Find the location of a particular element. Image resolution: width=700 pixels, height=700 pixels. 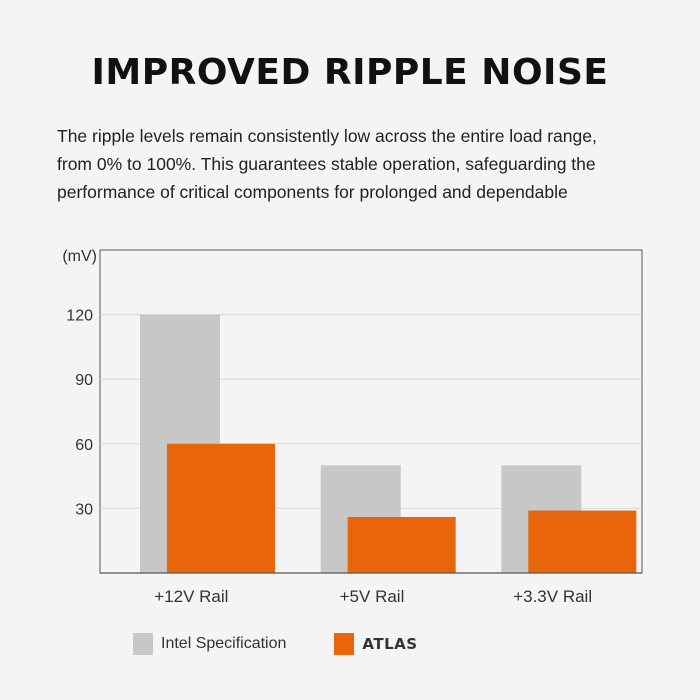

legend-item-atlas: ATLAS is located at coordinates (375, 644).